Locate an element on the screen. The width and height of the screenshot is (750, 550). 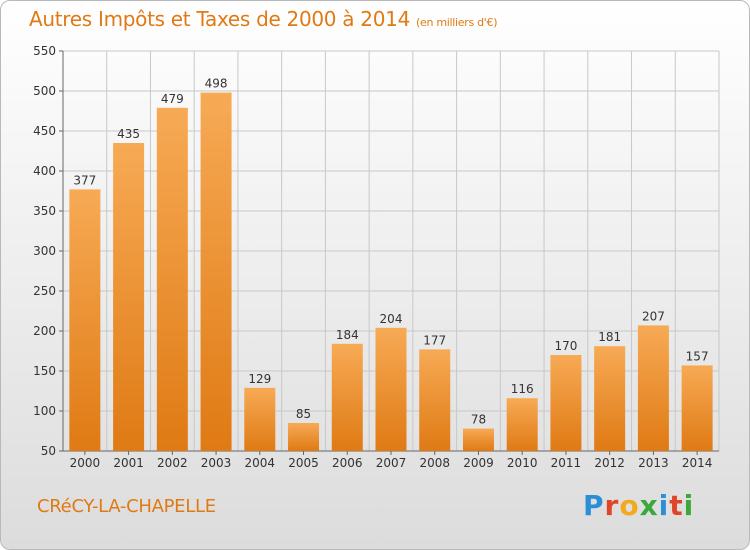
y-tick-label: 50 is located at coordinates (48, 451).